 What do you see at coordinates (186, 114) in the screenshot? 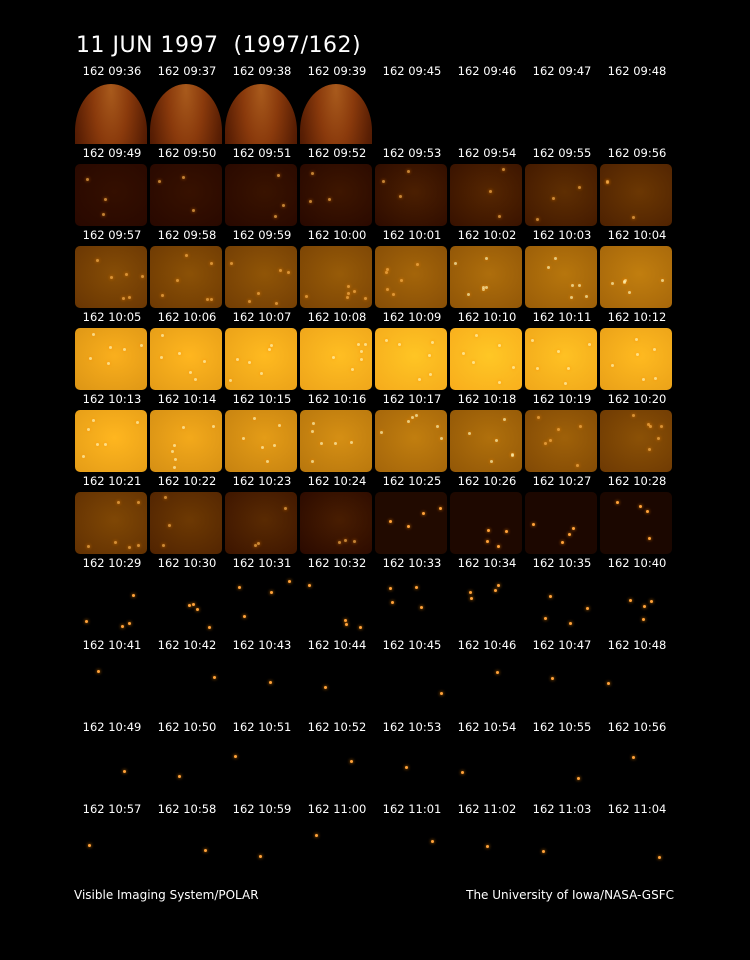
I see `earth-limb` at bounding box center [186, 114].